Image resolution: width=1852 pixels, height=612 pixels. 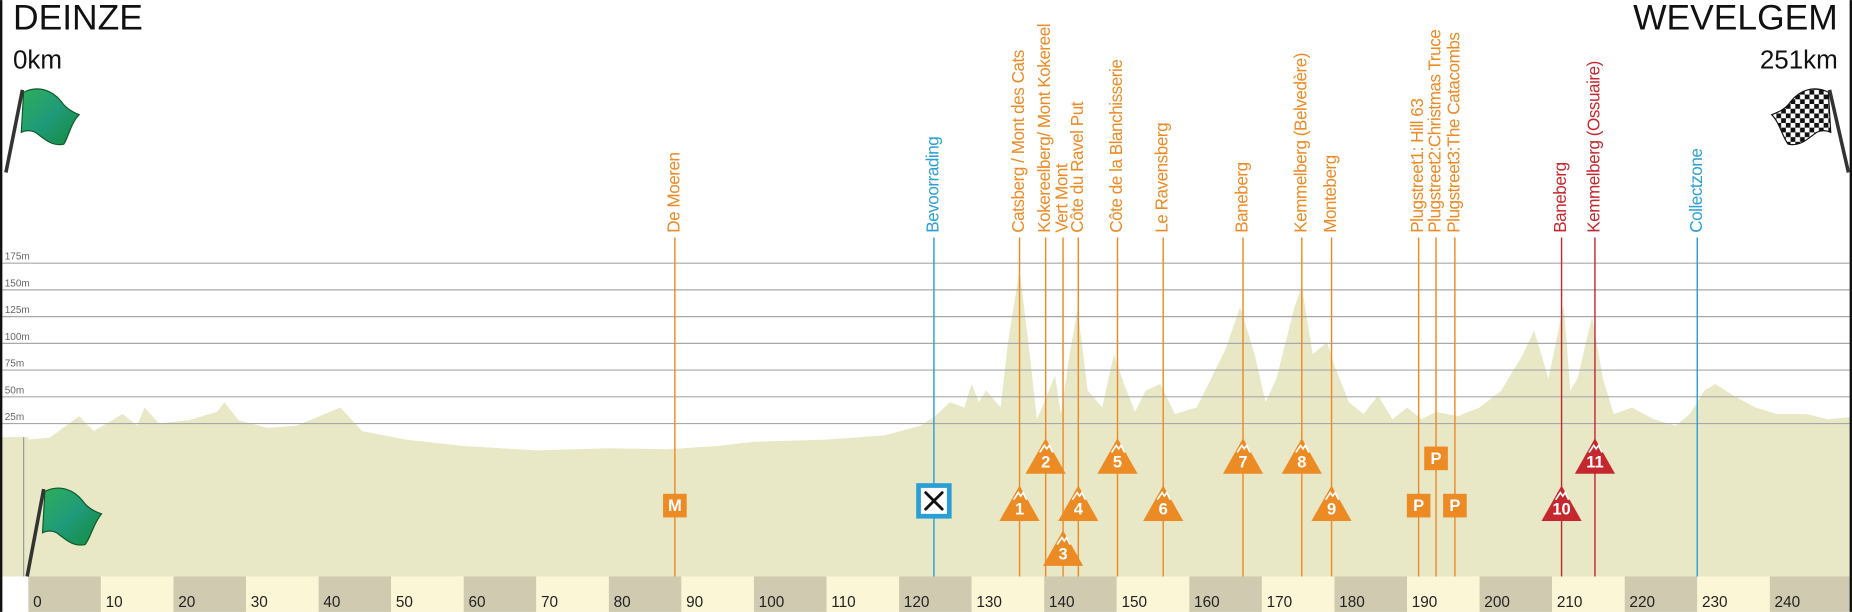 What do you see at coordinates (1425, 602) in the screenshot?
I see `x-tick-label: 190` at bounding box center [1425, 602].